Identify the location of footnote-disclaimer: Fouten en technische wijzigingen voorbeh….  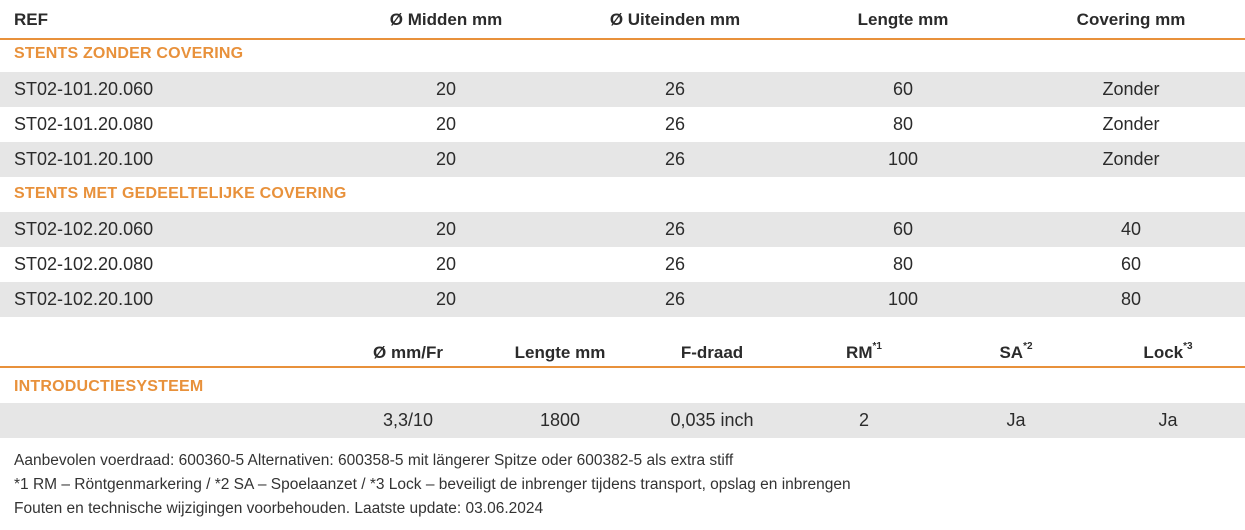
(279, 508).